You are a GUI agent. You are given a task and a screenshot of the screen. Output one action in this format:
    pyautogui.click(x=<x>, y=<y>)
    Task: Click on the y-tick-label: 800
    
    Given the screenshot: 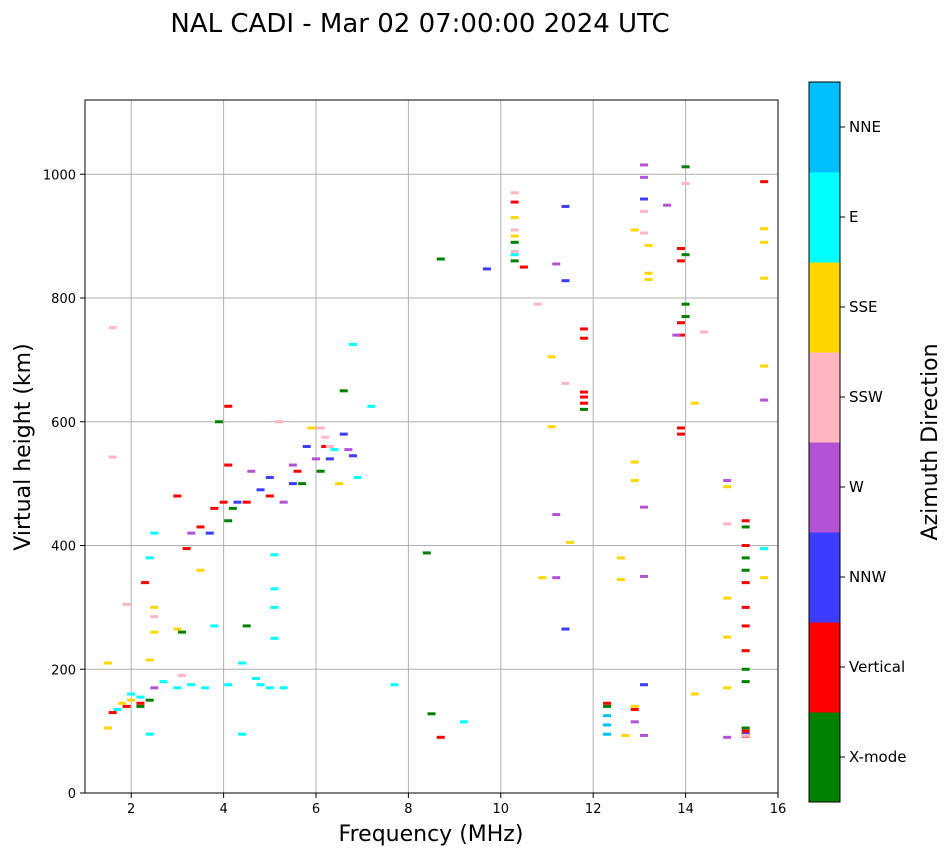 What is the action you would take?
    pyautogui.click(x=63, y=299)
    